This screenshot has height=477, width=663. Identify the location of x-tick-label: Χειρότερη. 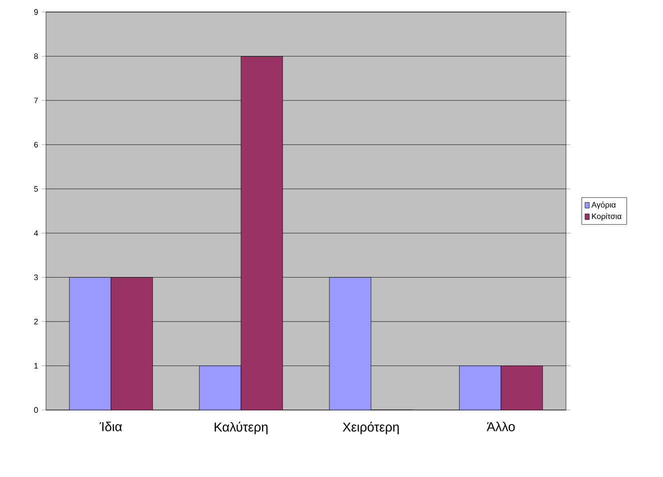
(370, 428).